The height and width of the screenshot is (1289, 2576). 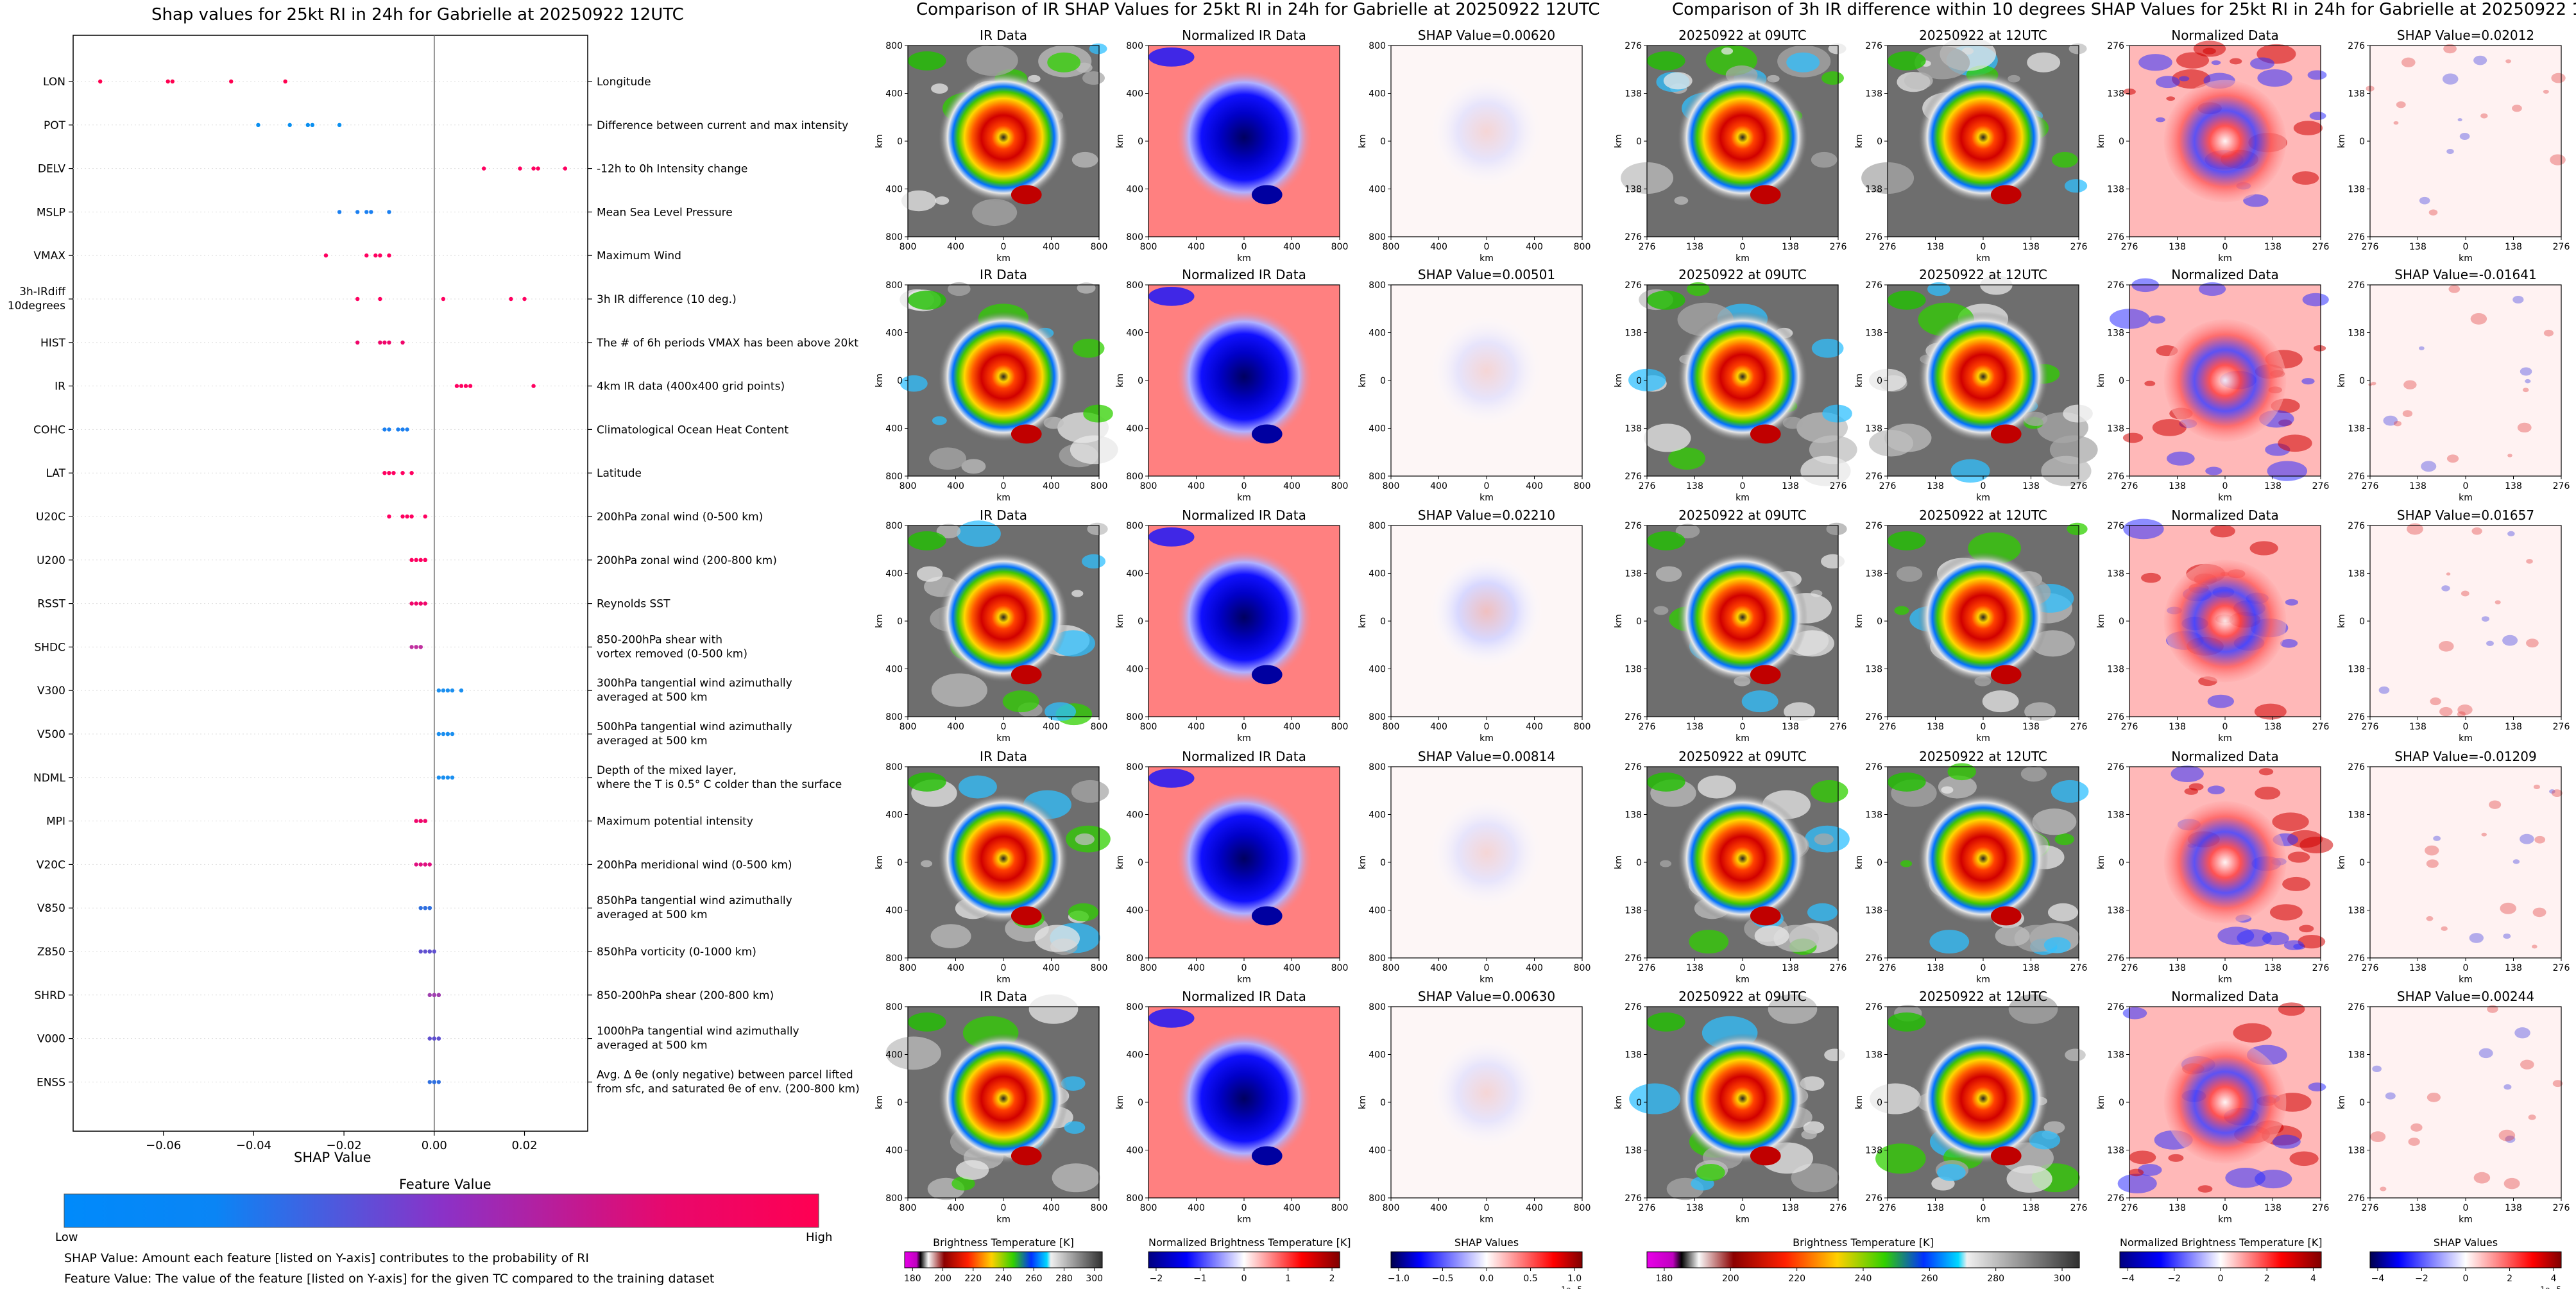 What do you see at coordinates (1486, 35) in the screenshot?
I see `ir-shap-panel-title: SHAP Value=0.00620` at bounding box center [1486, 35].